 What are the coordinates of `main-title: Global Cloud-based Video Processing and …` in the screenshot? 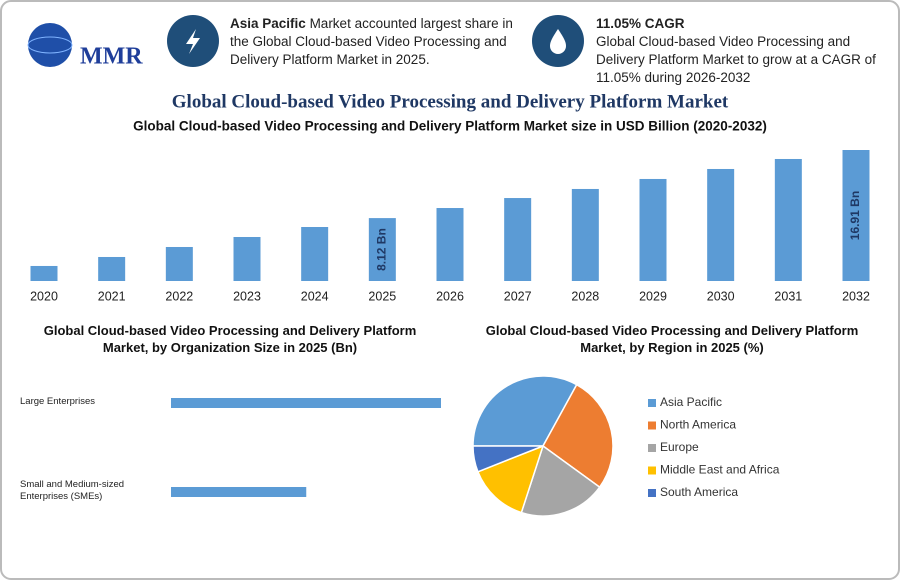 It's located at (450, 101).